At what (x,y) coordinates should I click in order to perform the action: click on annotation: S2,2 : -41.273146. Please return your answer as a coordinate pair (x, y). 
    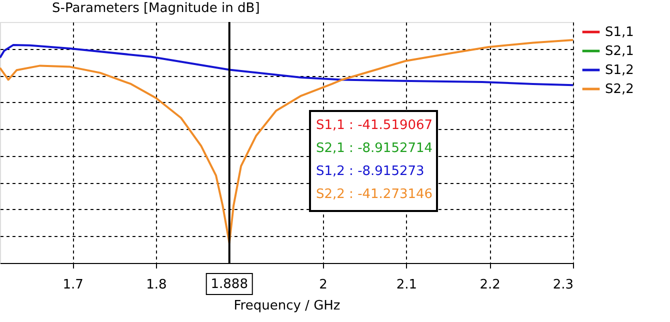
    Looking at the image, I should click on (374, 194).